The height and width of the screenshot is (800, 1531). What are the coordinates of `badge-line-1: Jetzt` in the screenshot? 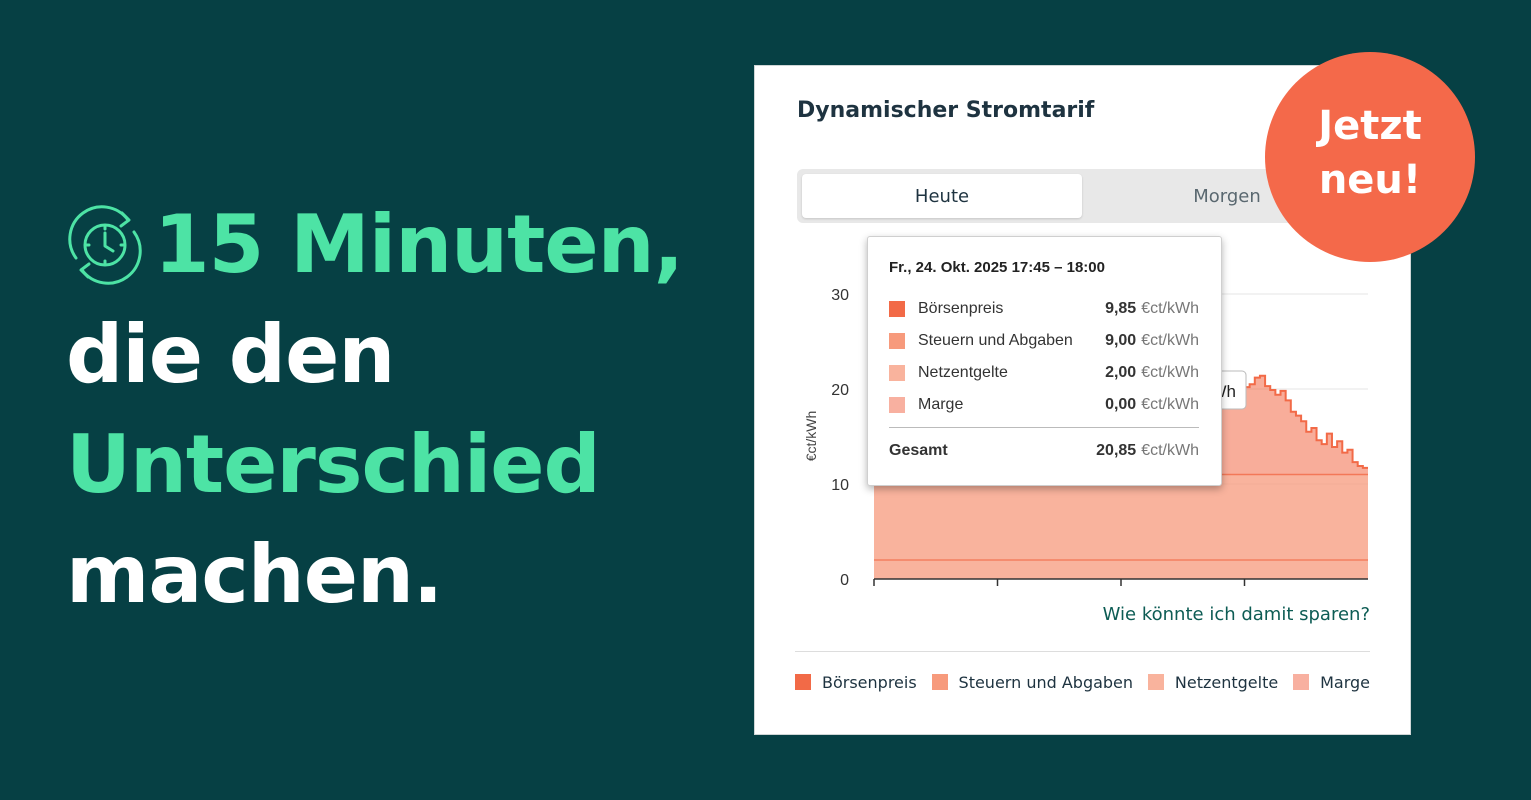 It's located at (1370, 126).